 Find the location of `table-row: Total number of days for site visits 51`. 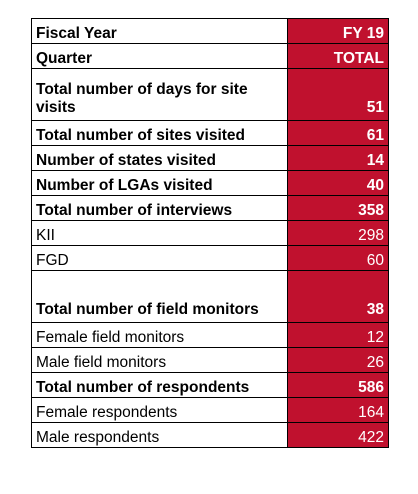

table-row: Total number of days for site visits 51 is located at coordinates (210, 94).